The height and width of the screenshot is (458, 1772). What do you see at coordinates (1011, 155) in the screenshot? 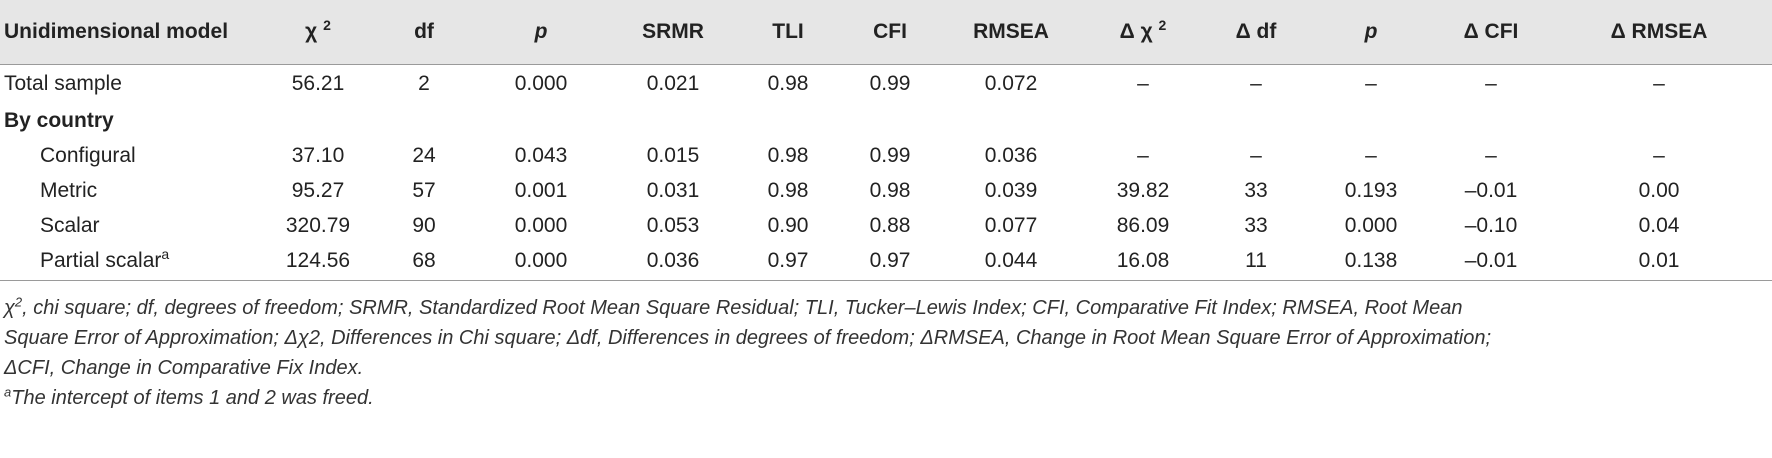
I see `cell-rmsea: 0.036` at bounding box center [1011, 155].